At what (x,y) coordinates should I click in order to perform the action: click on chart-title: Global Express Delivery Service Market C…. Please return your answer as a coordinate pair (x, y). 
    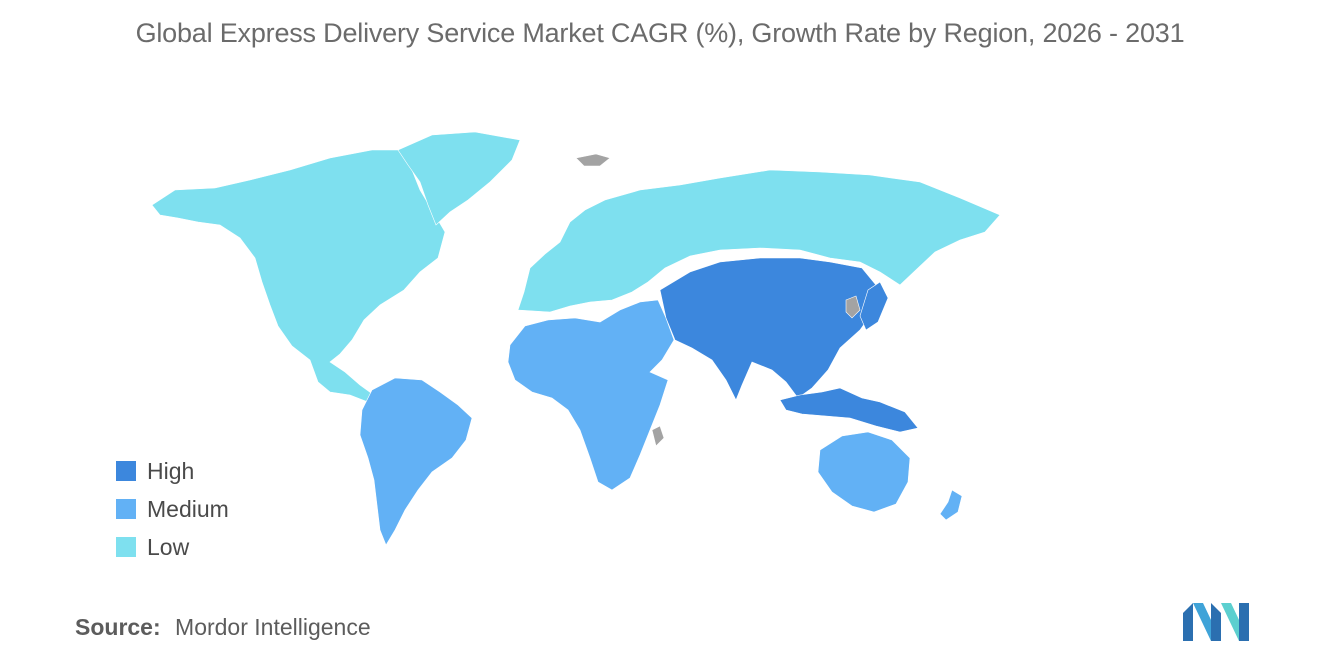
    Looking at the image, I should click on (660, 33).